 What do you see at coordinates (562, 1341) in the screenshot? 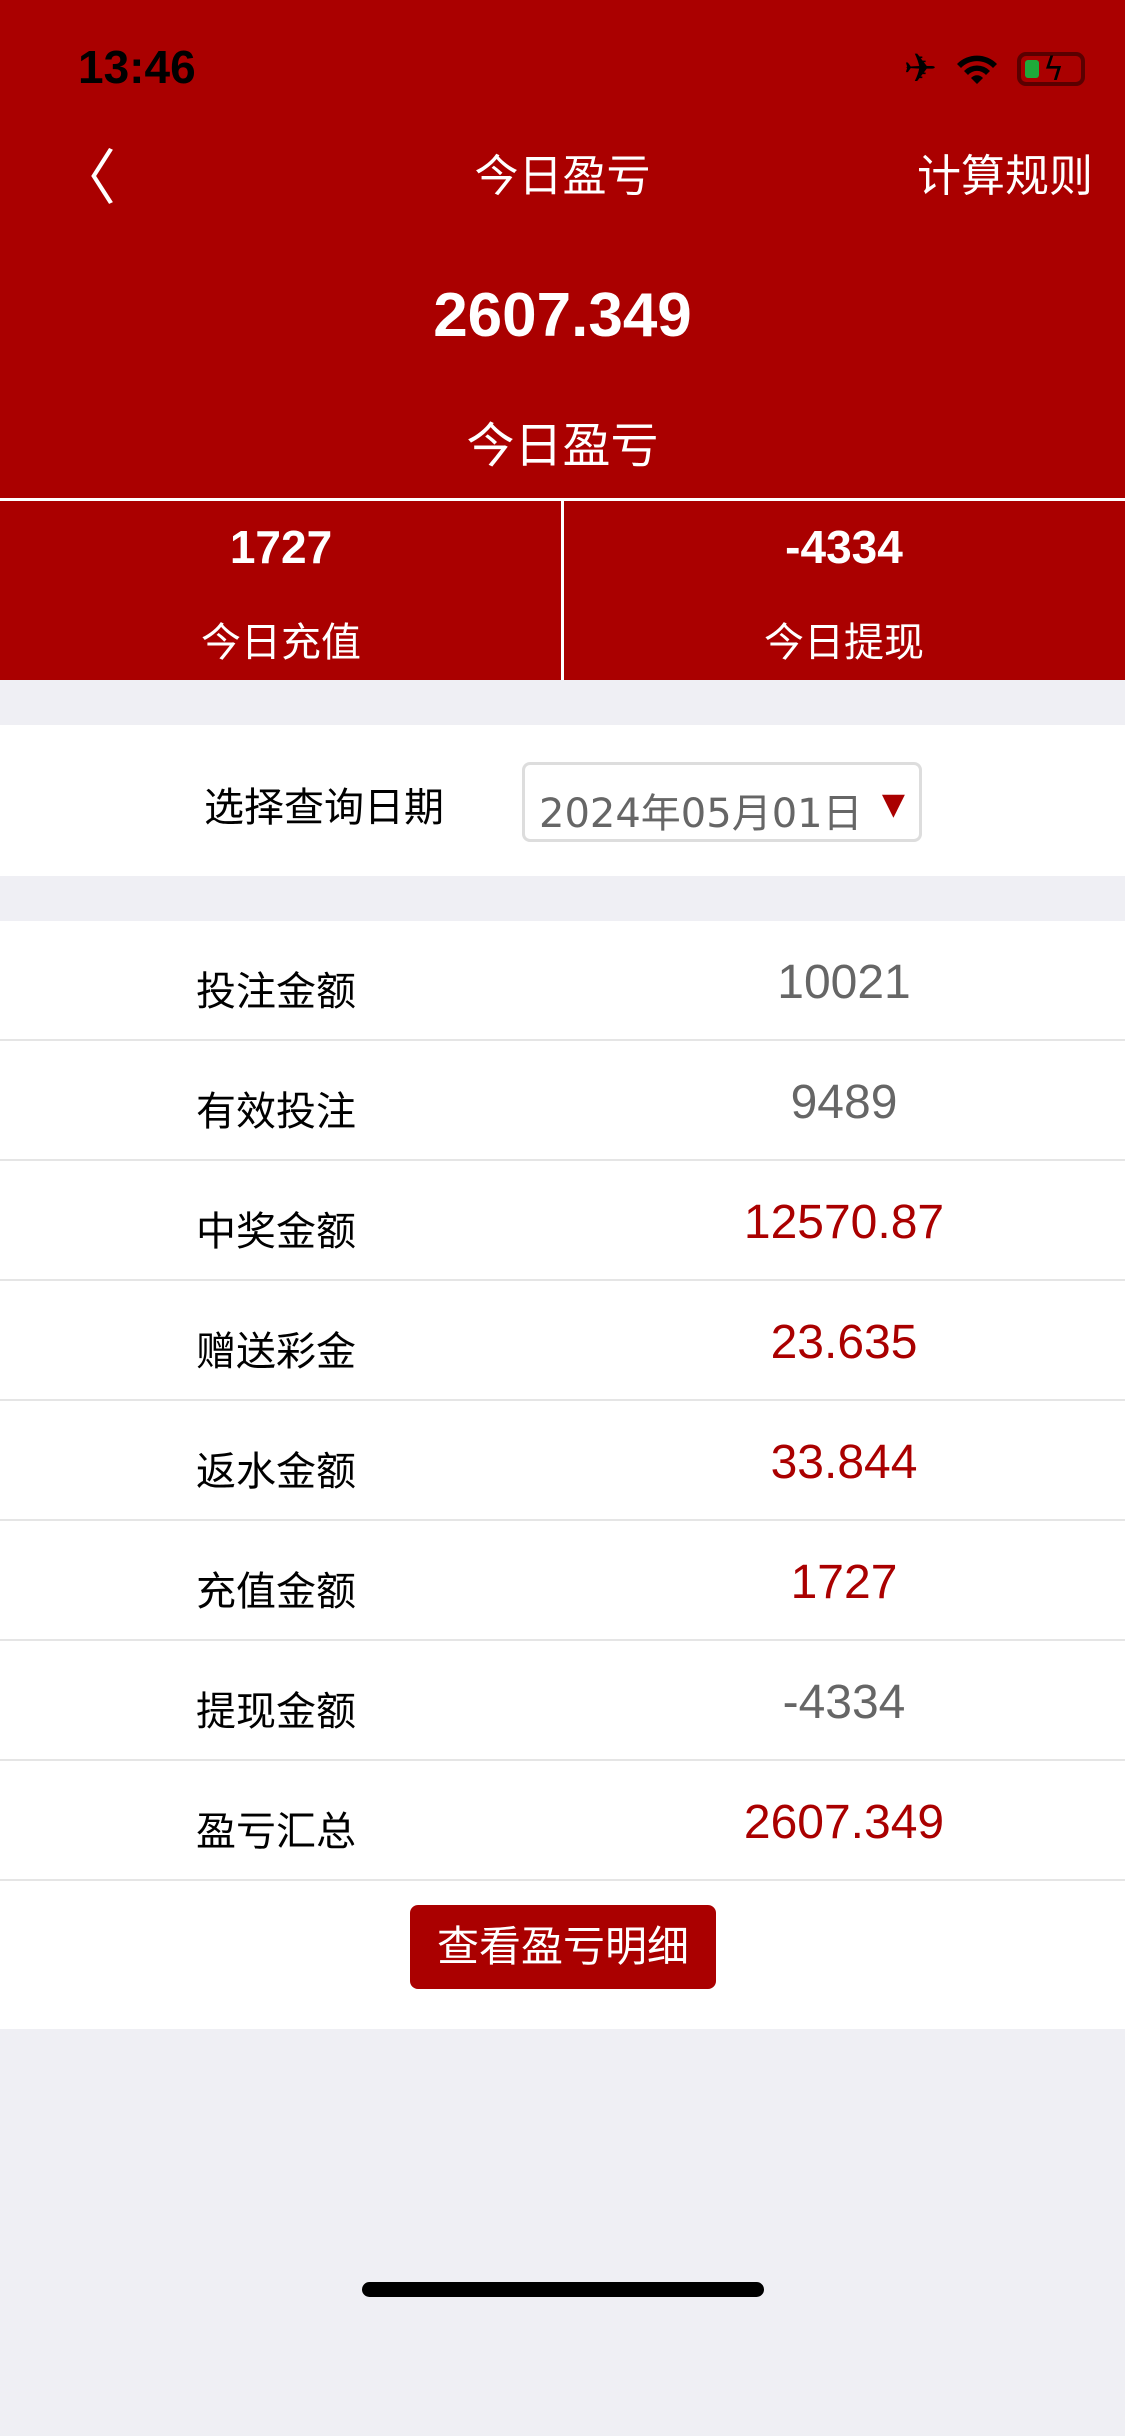
I see `list-item: 赠送彩金 23.635` at bounding box center [562, 1341].